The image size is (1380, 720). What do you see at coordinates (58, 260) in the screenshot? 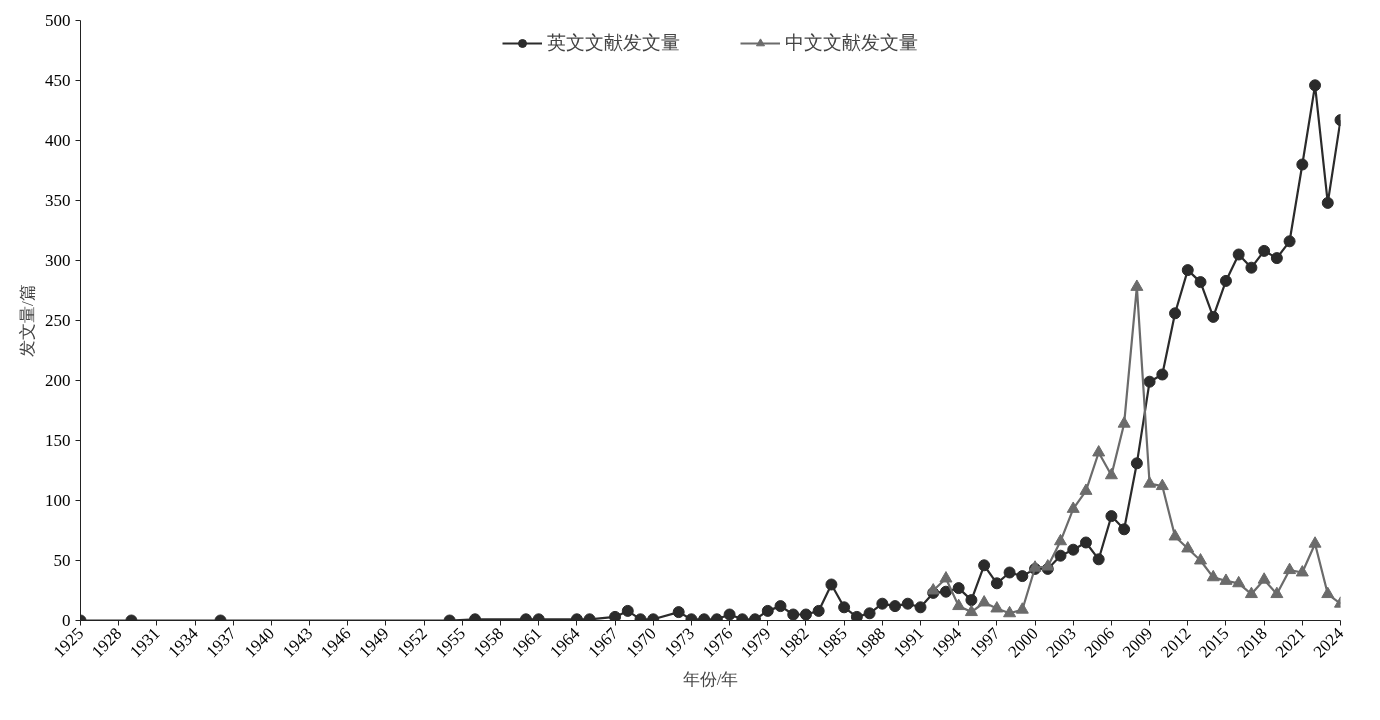
I see `y-tick-label: 300` at bounding box center [58, 260].